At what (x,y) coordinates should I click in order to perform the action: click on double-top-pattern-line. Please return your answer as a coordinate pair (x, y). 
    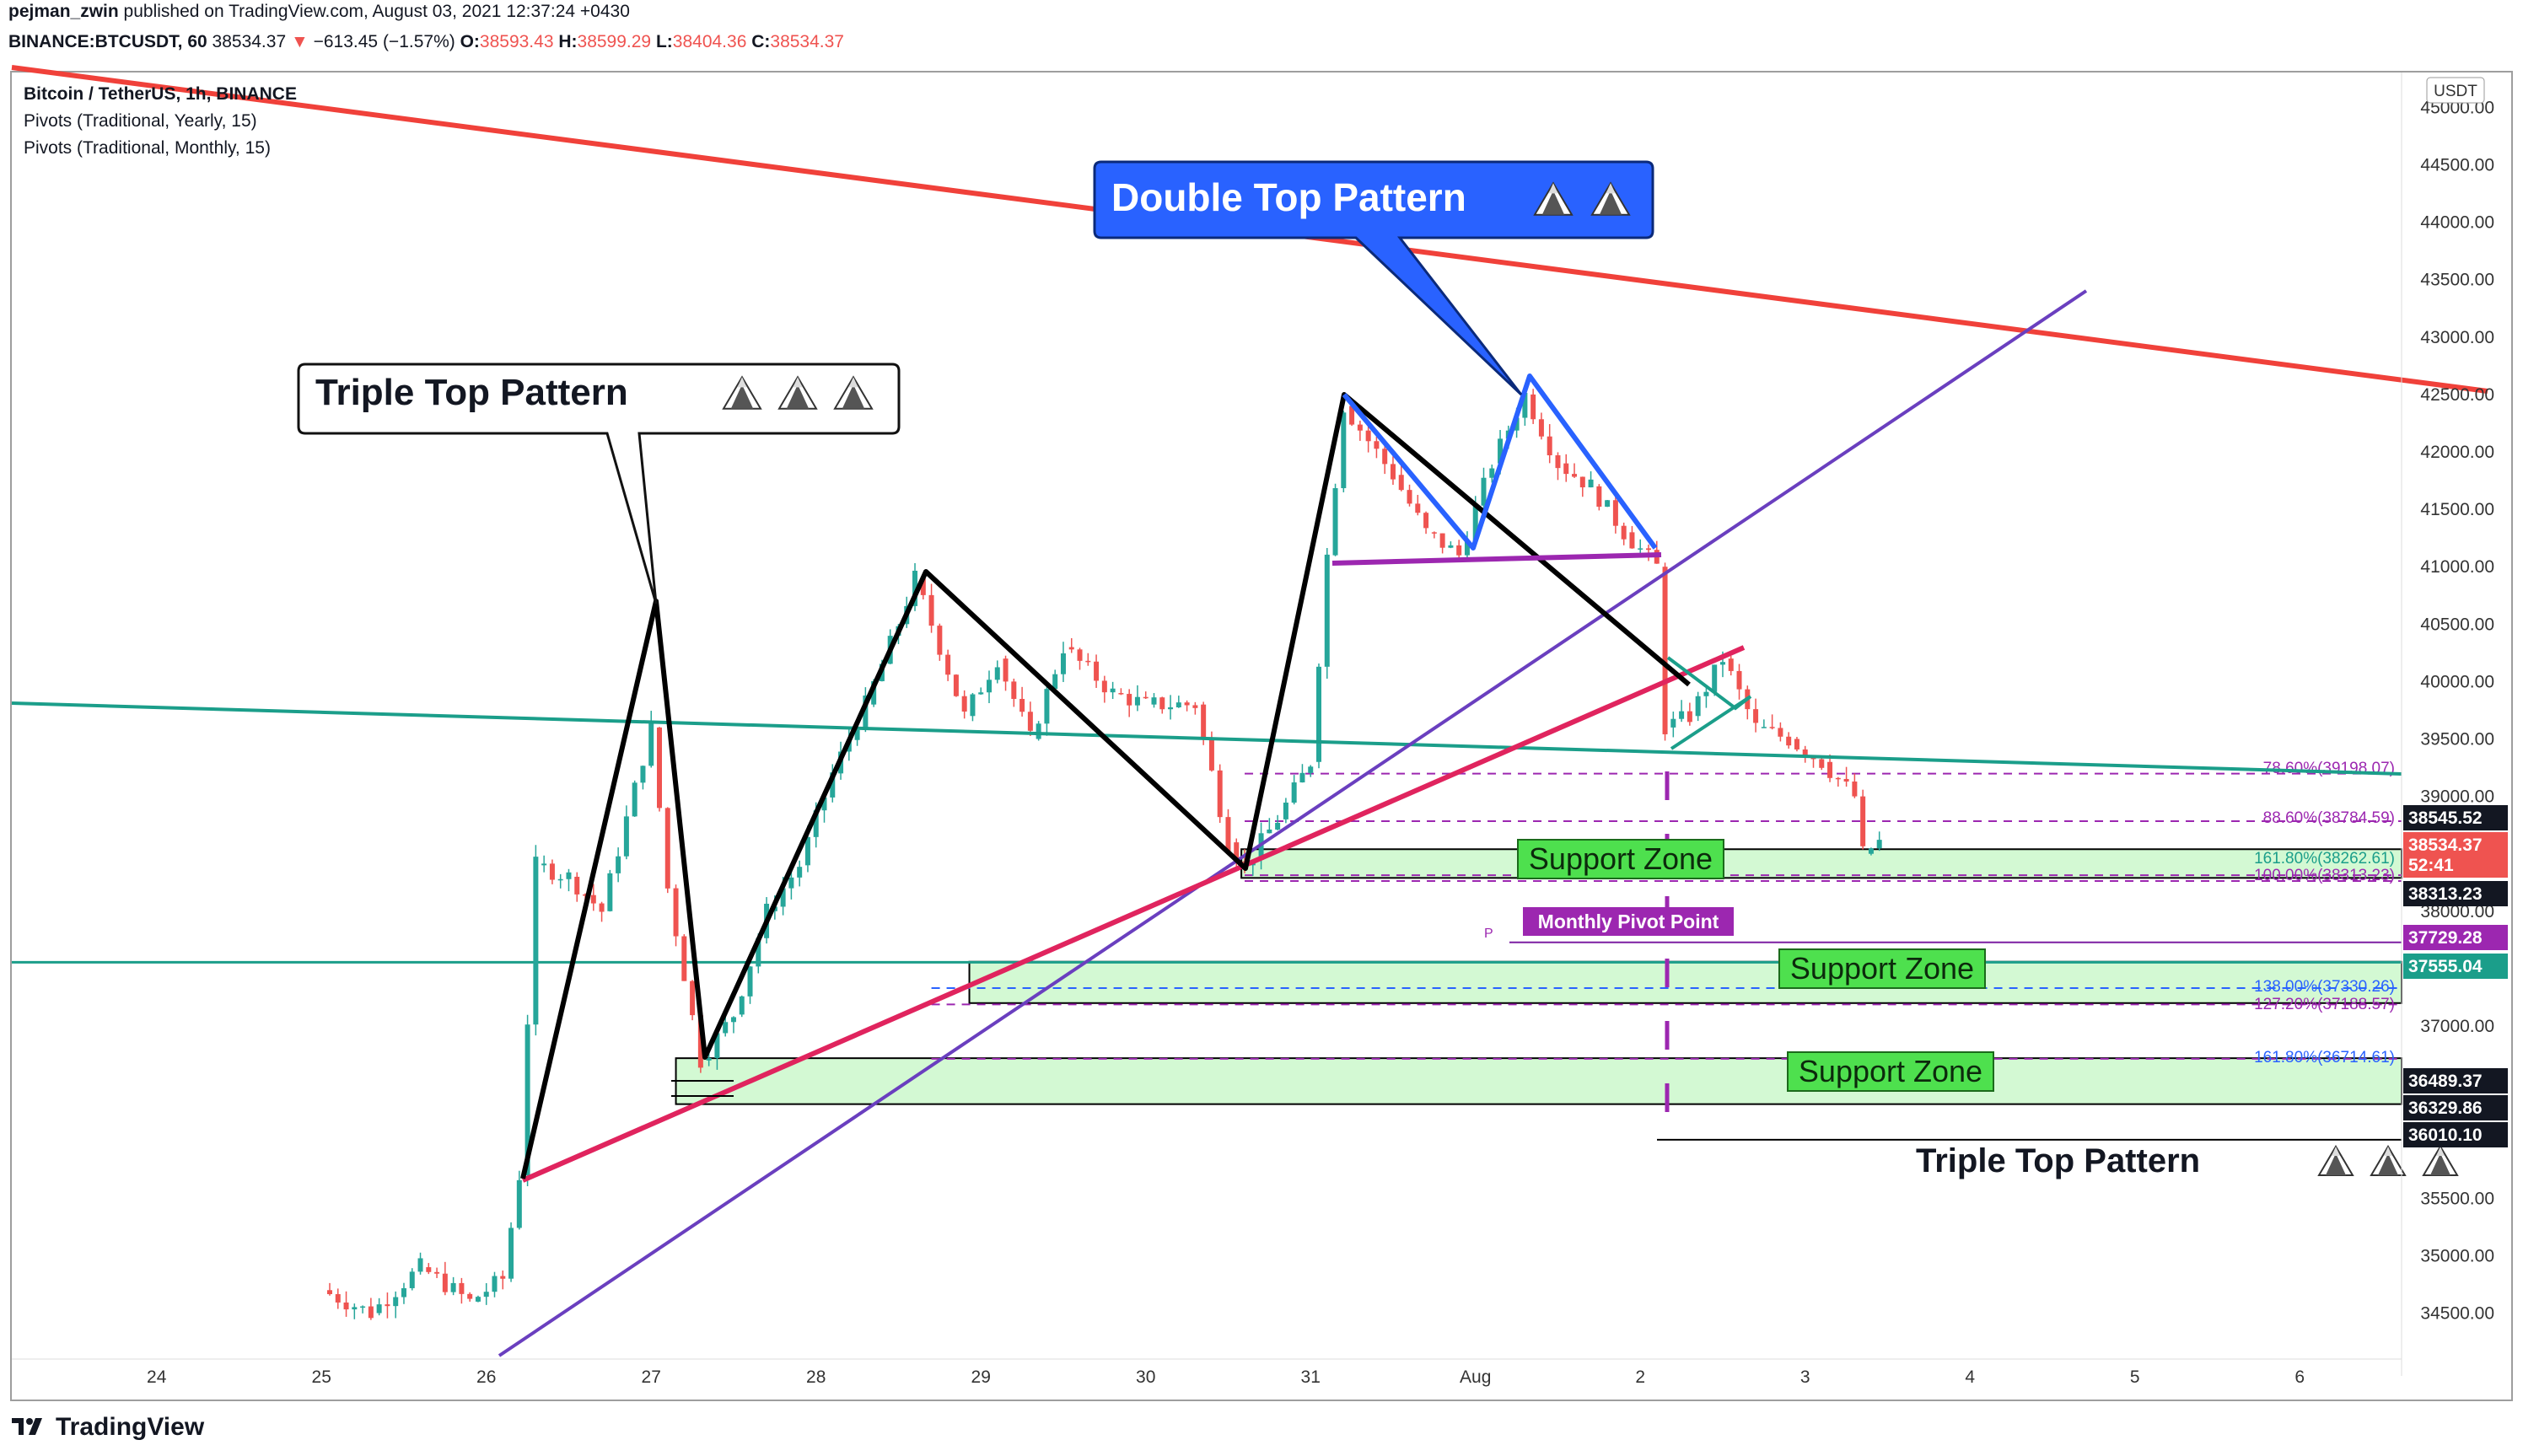
    Looking at the image, I should click on (1500, 462).